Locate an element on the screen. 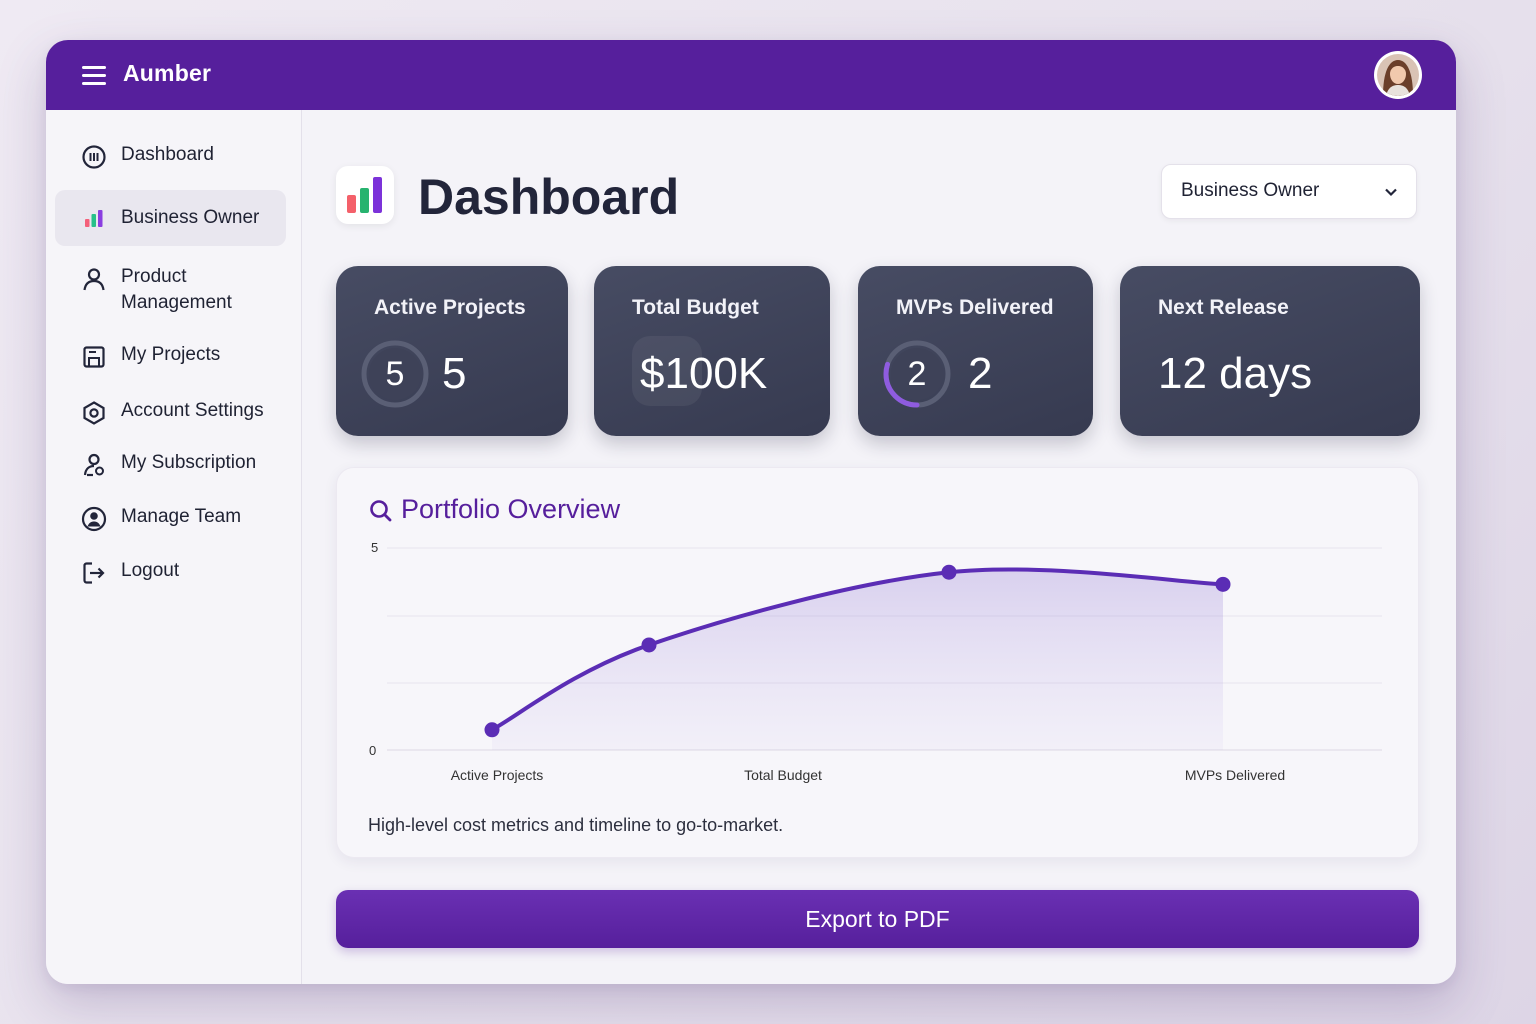 The image size is (1536, 1024). card-title: MVPs Delivered is located at coordinates (975, 307).